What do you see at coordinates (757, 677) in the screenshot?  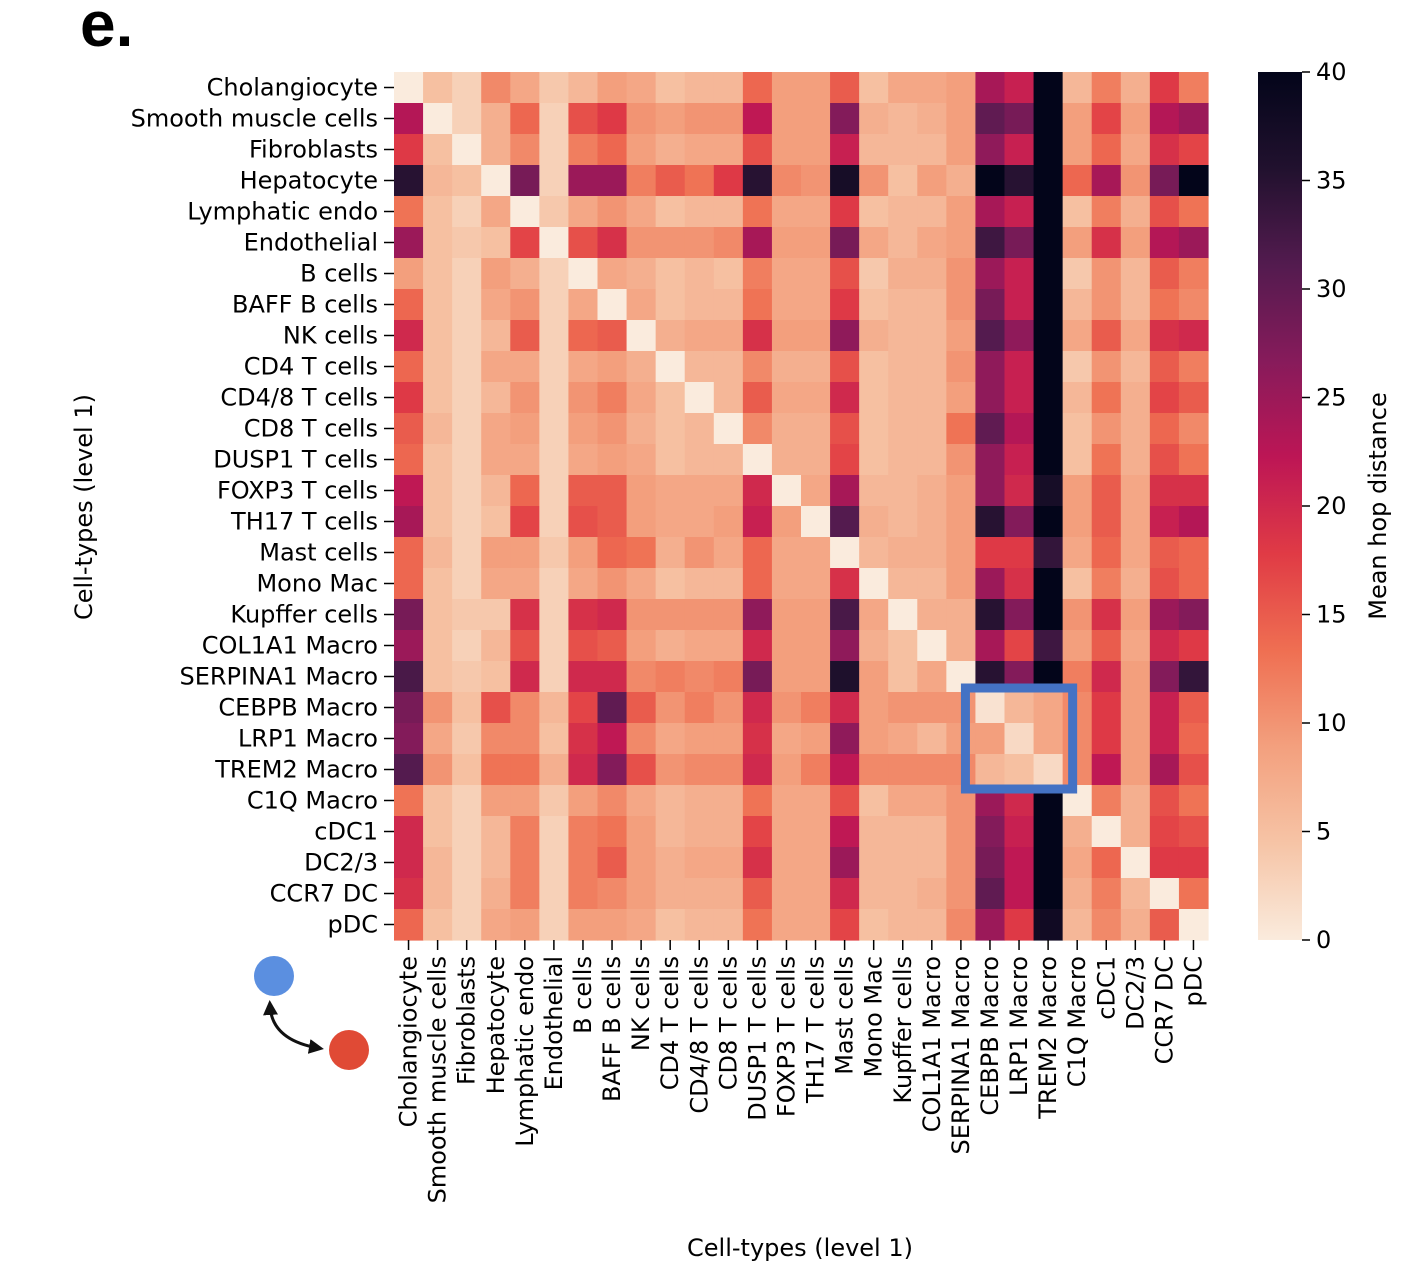 I see `heatmap-cell-serpina1-macro-dusp1-t-cells` at bounding box center [757, 677].